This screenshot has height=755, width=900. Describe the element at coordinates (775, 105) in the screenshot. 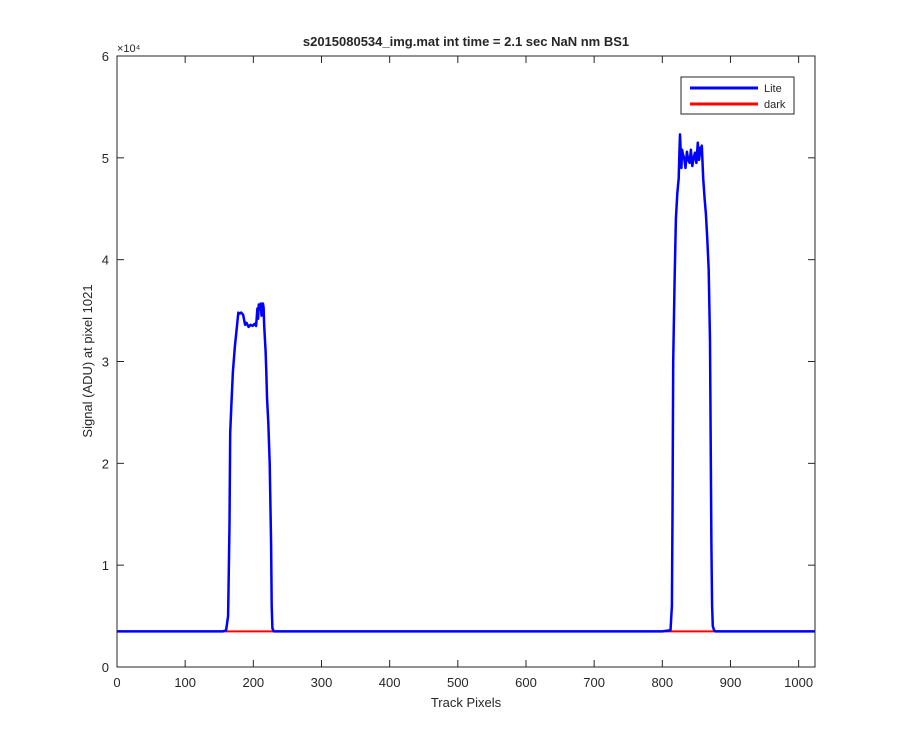

I see `legend-label-dark: dark` at that location.